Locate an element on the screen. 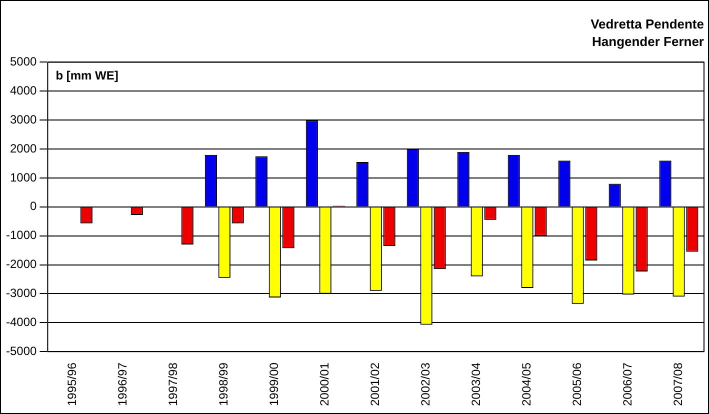  x-tick-label: 2007/08 is located at coordinates (678, 384).